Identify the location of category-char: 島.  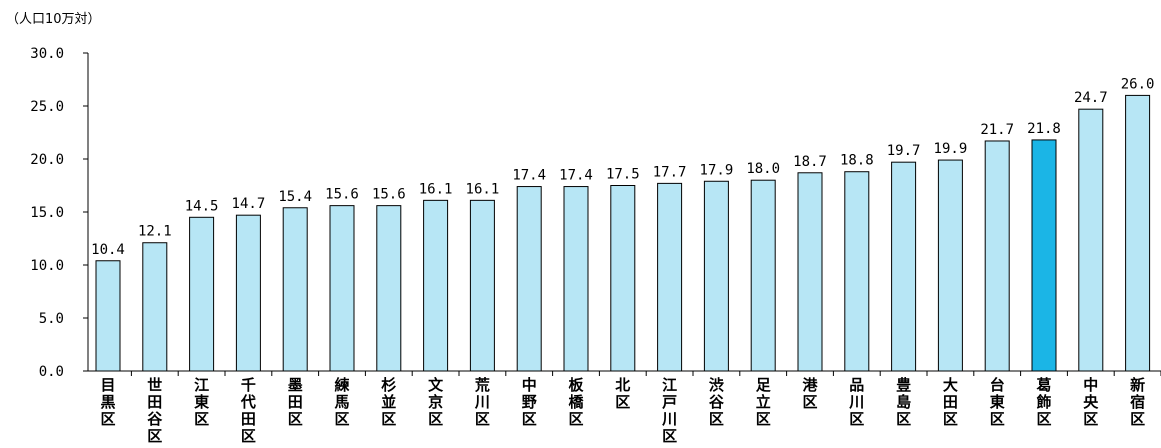
(903, 402).